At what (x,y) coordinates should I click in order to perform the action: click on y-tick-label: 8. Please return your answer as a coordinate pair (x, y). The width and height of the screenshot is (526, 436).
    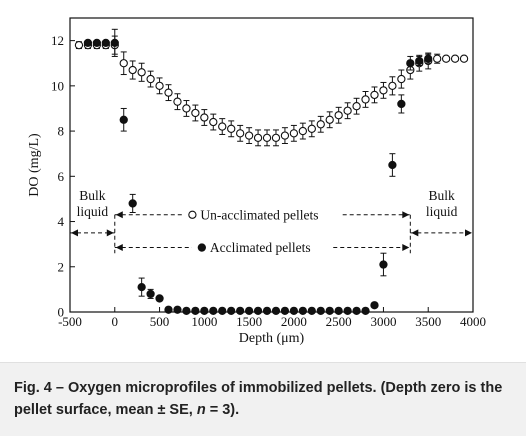
    Looking at the image, I should click on (61, 131).